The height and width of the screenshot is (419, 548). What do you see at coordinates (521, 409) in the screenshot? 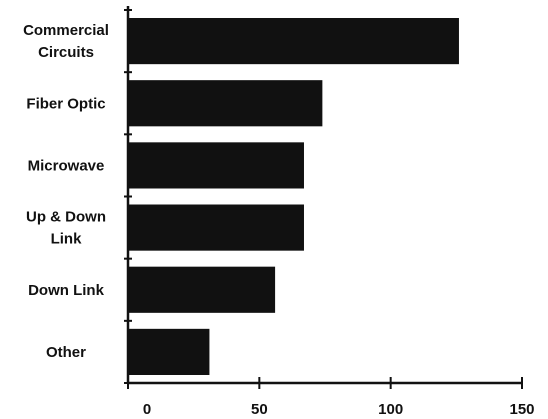
I see `x-tick-label-3: 150` at bounding box center [521, 409].